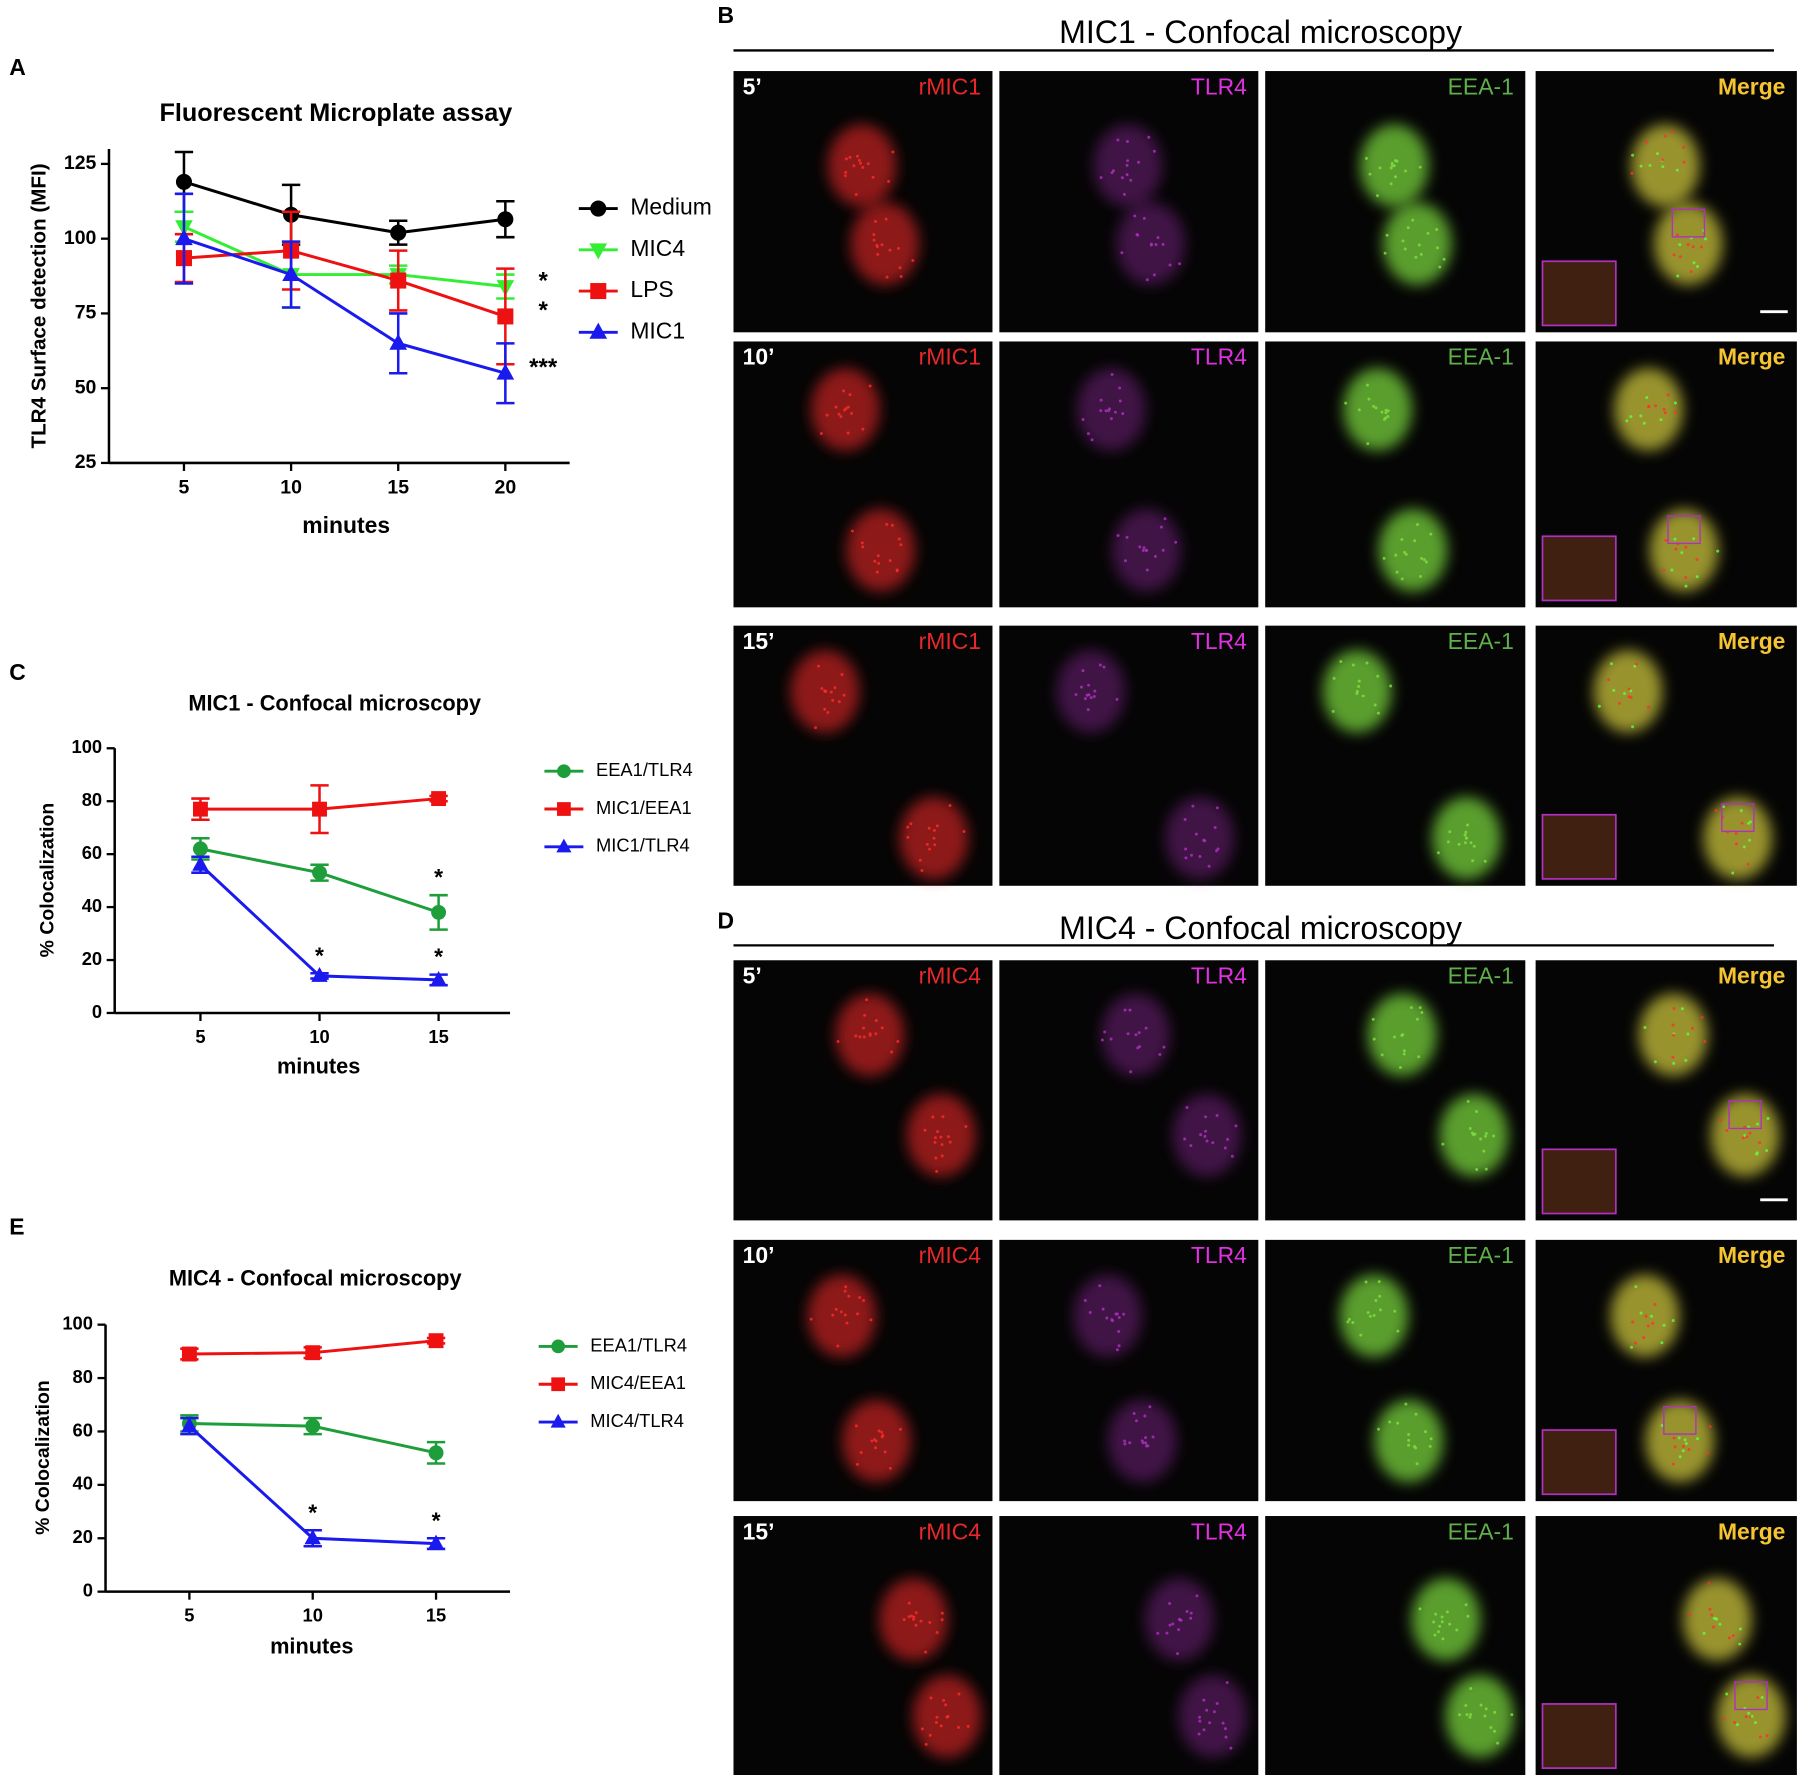  Describe the element at coordinates (1219, 357) in the screenshot. I see `channel-label: TLR4` at that location.